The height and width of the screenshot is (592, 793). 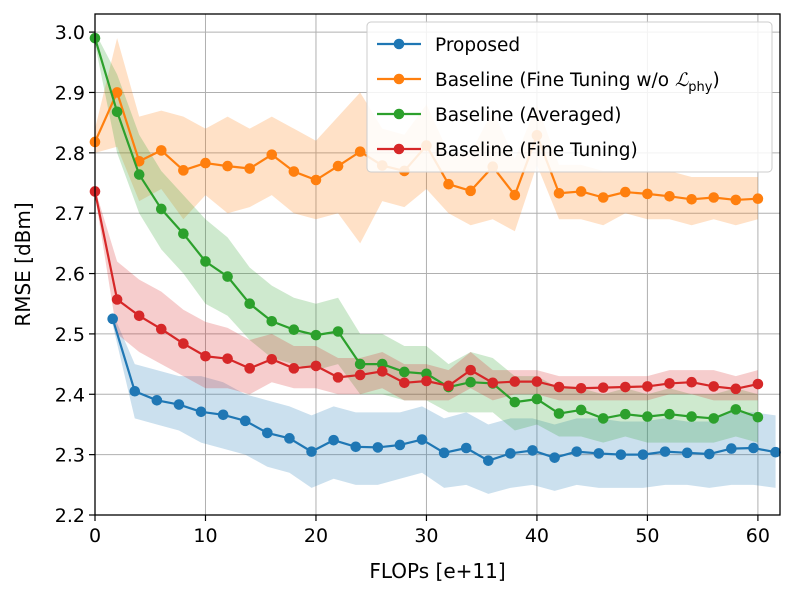 What do you see at coordinates (426, 536) in the screenshot?
I see `x-tick-label: 30` at bounding box center [426, 536].